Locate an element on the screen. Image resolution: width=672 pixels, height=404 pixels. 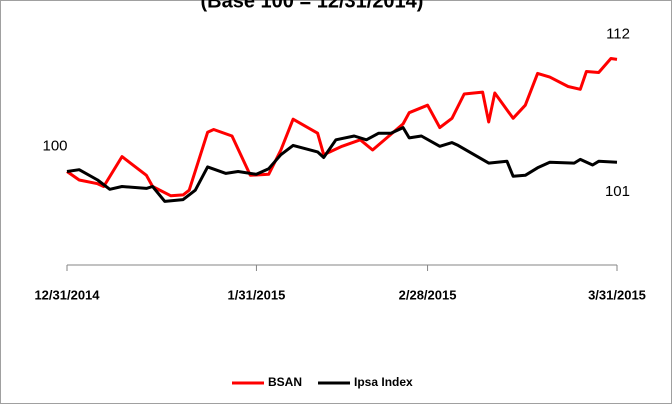
x-tick-label: 1/31/2015 is located at coordinates (257, 294).